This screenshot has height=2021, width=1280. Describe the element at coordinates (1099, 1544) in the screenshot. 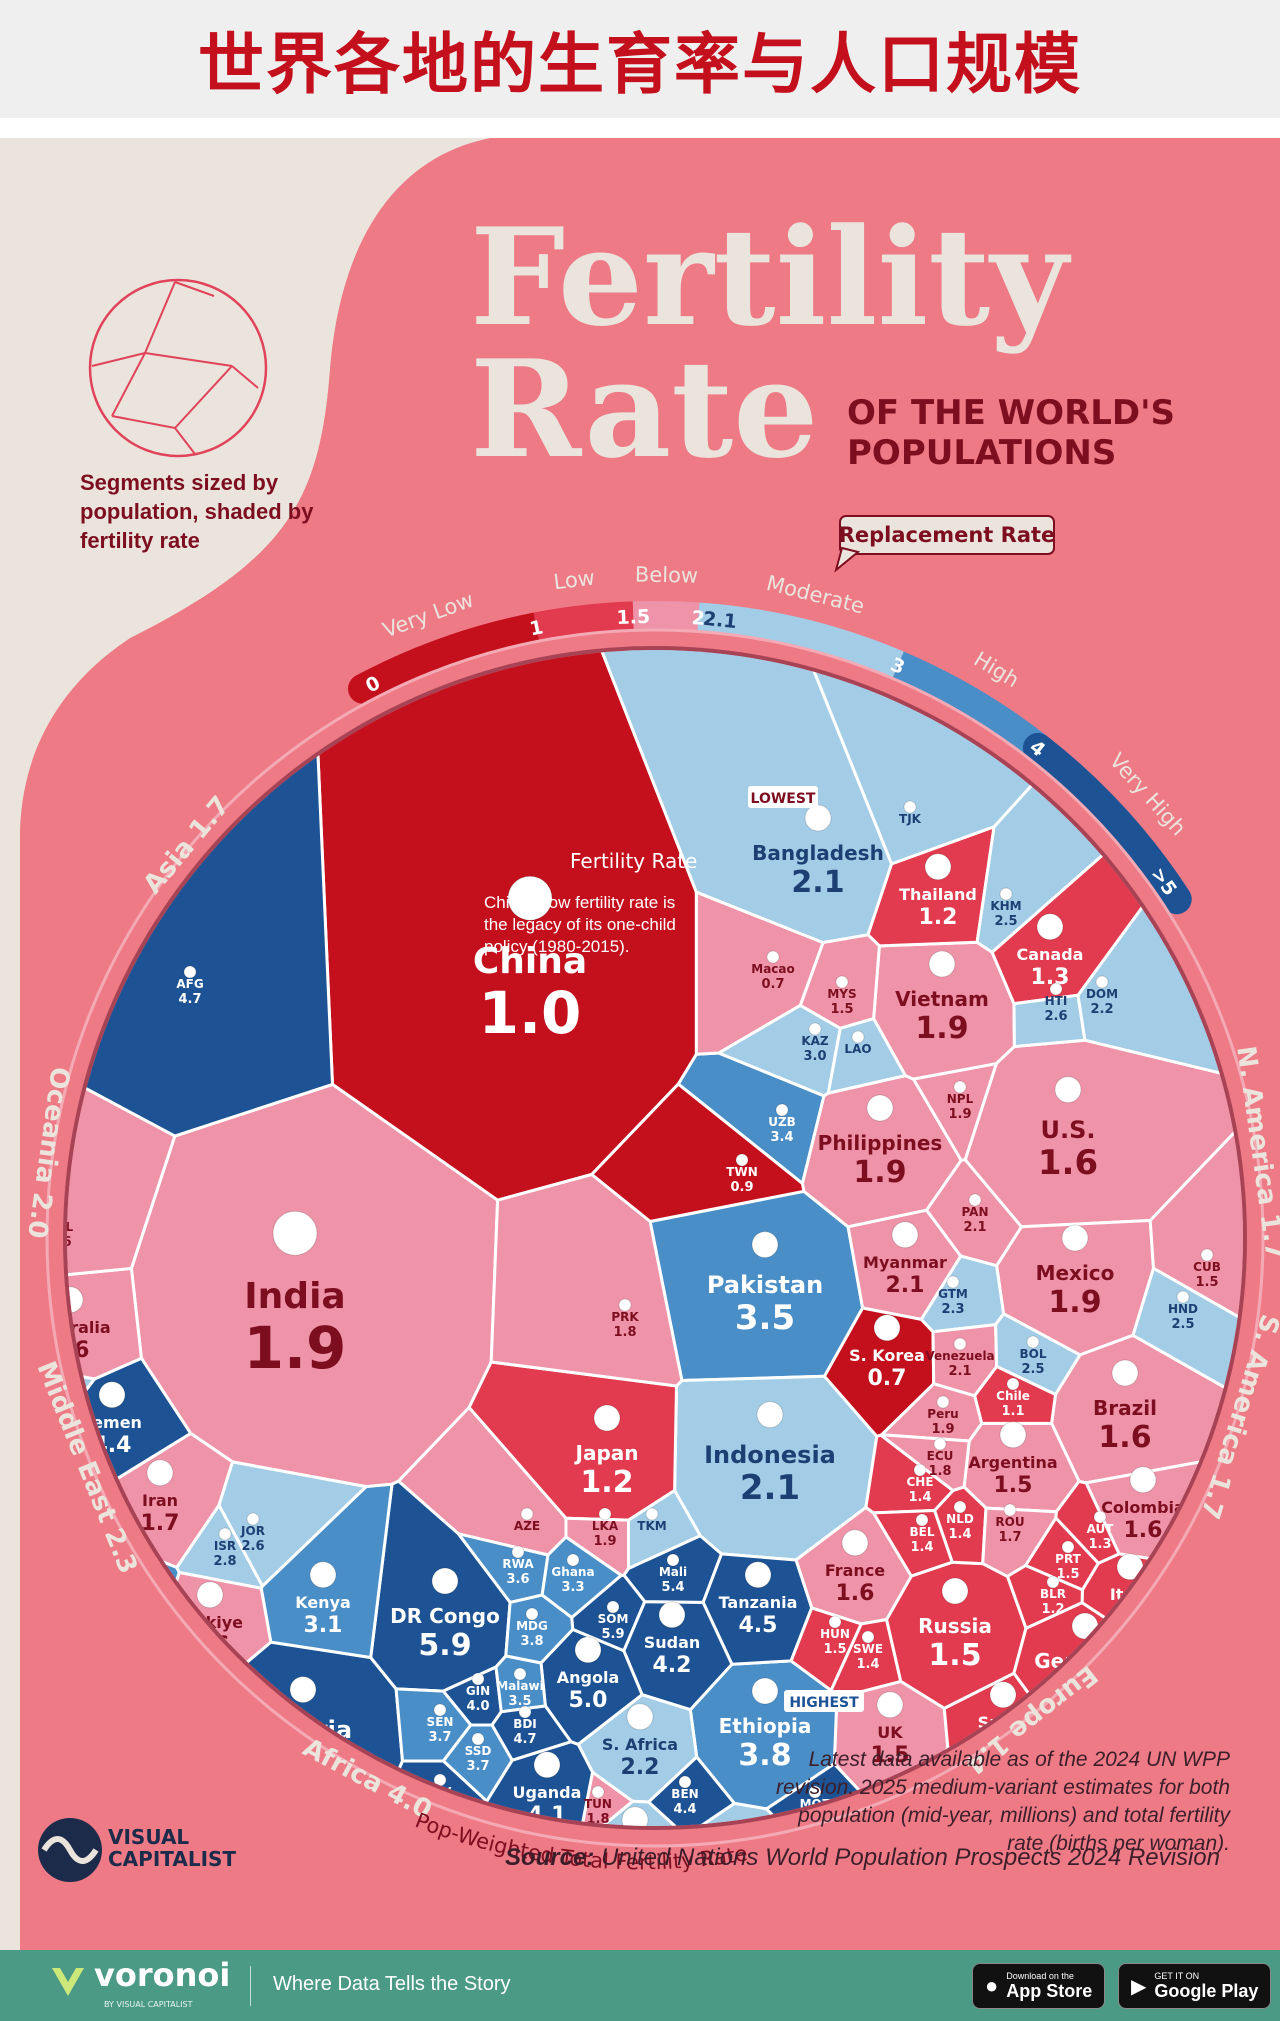

I see `country-value: 1.3` at that location.